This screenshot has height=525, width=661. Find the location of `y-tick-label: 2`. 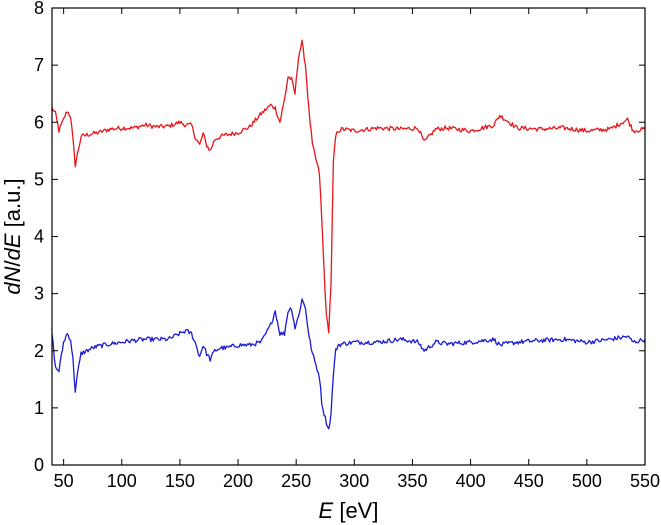

y-tick-label: 2 is located at coordinates (39, 351).